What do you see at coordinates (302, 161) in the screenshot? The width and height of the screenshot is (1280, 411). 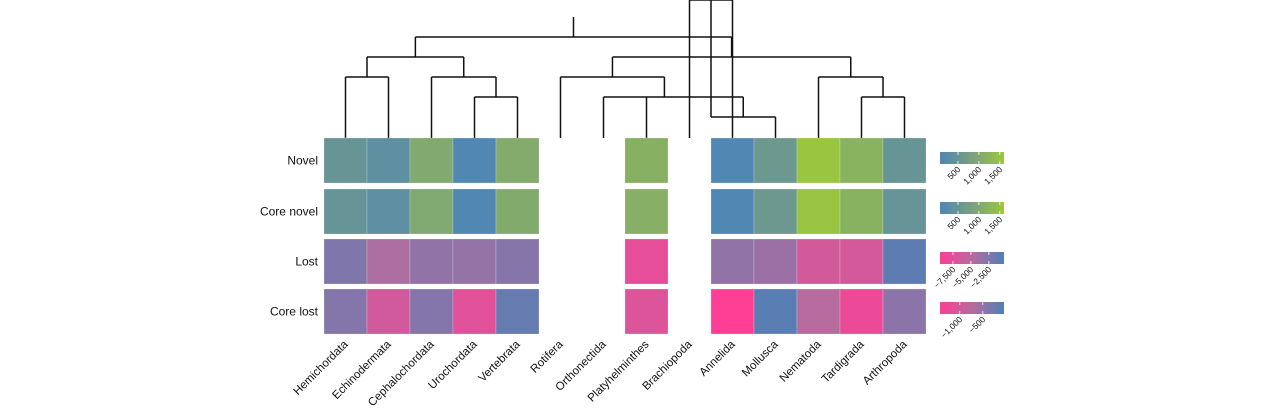 I see `row-label: Novel` at bounding box center [302, 161].